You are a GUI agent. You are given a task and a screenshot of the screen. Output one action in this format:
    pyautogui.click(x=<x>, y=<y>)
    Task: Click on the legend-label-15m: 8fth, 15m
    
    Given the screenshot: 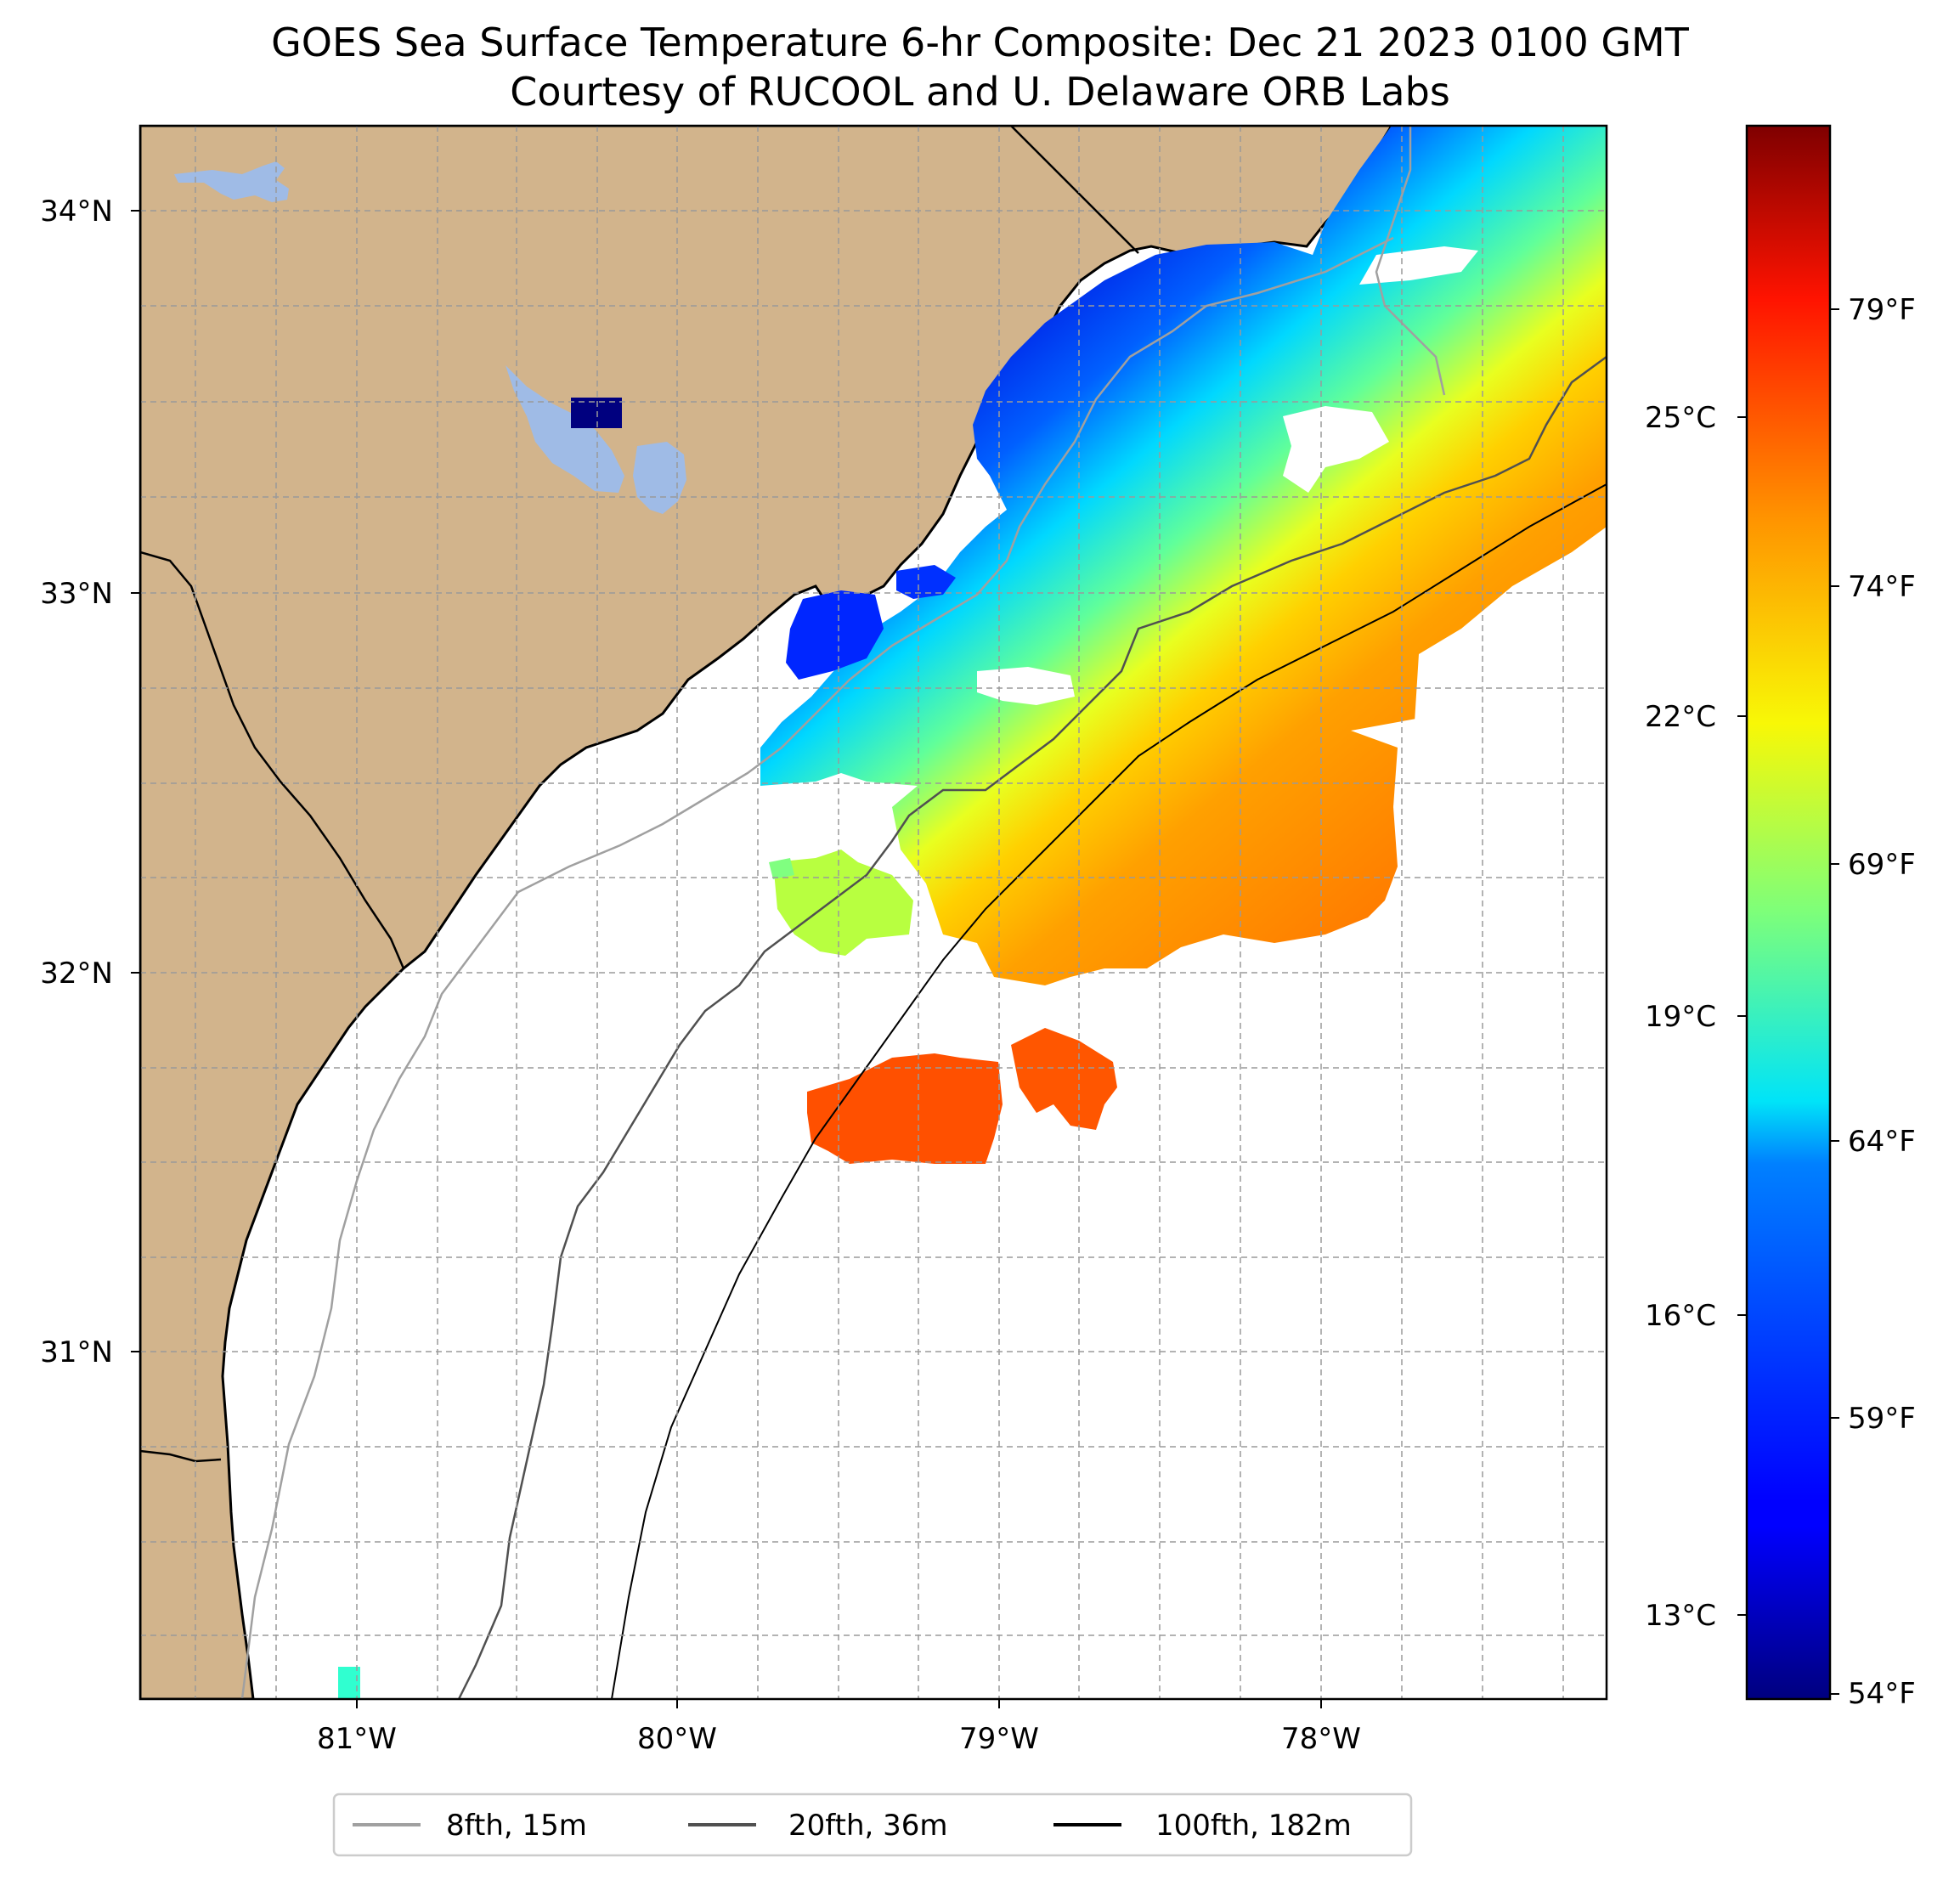 What is the action you would take?
    pyautogui.click(x=516, y=1826)
    